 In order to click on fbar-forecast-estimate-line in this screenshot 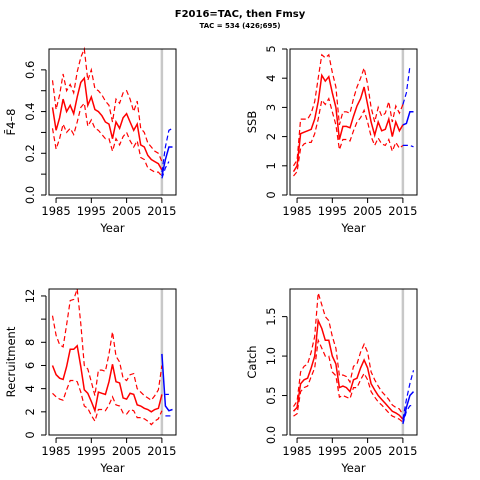, I will do `click(167, 161)`.